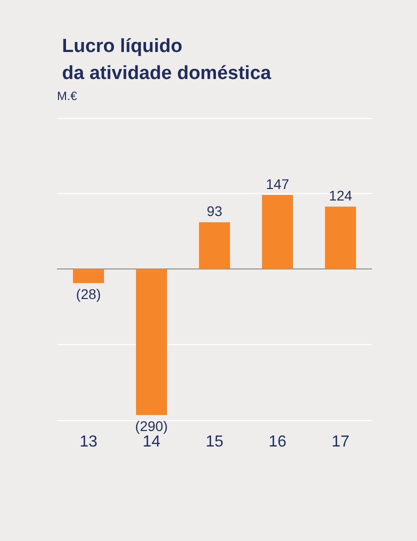  What do you see at coordinates (151, 426) in the screenshot?
I see `data-label: (290)` at bounding box center [151, 426].